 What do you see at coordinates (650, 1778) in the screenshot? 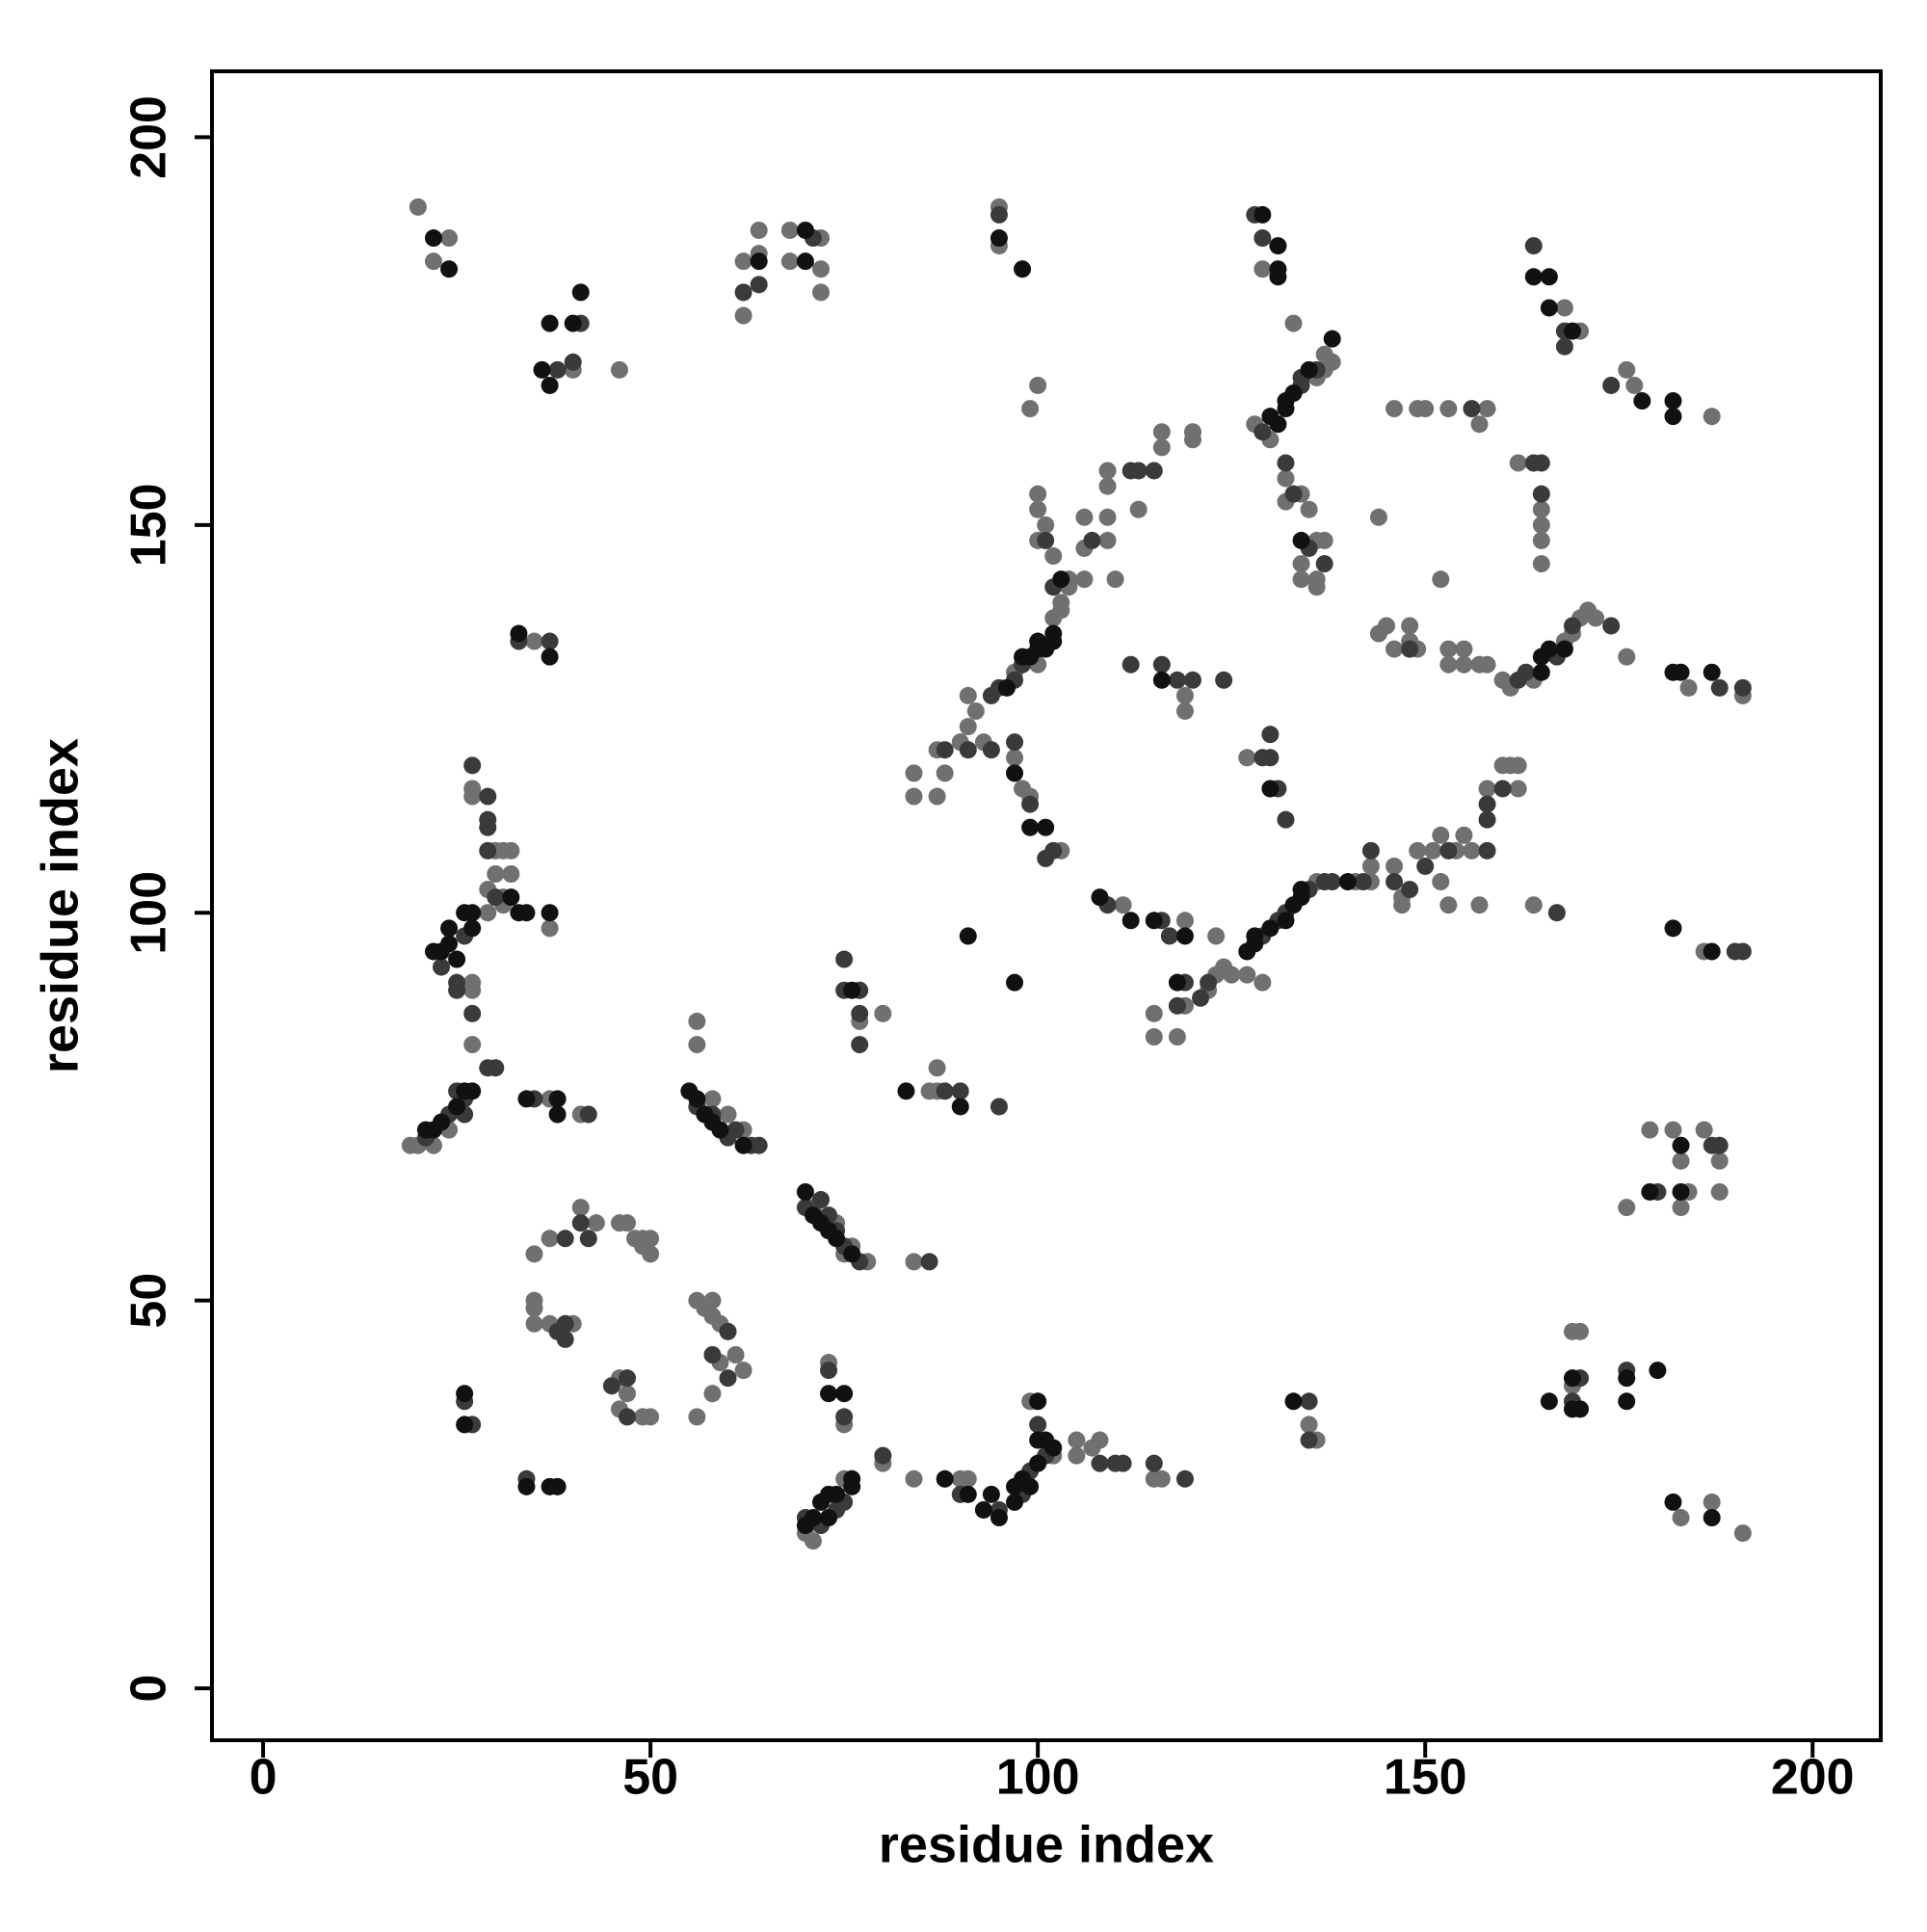
I see `x-tick-label: 50` at bounding box center [650, 1778].